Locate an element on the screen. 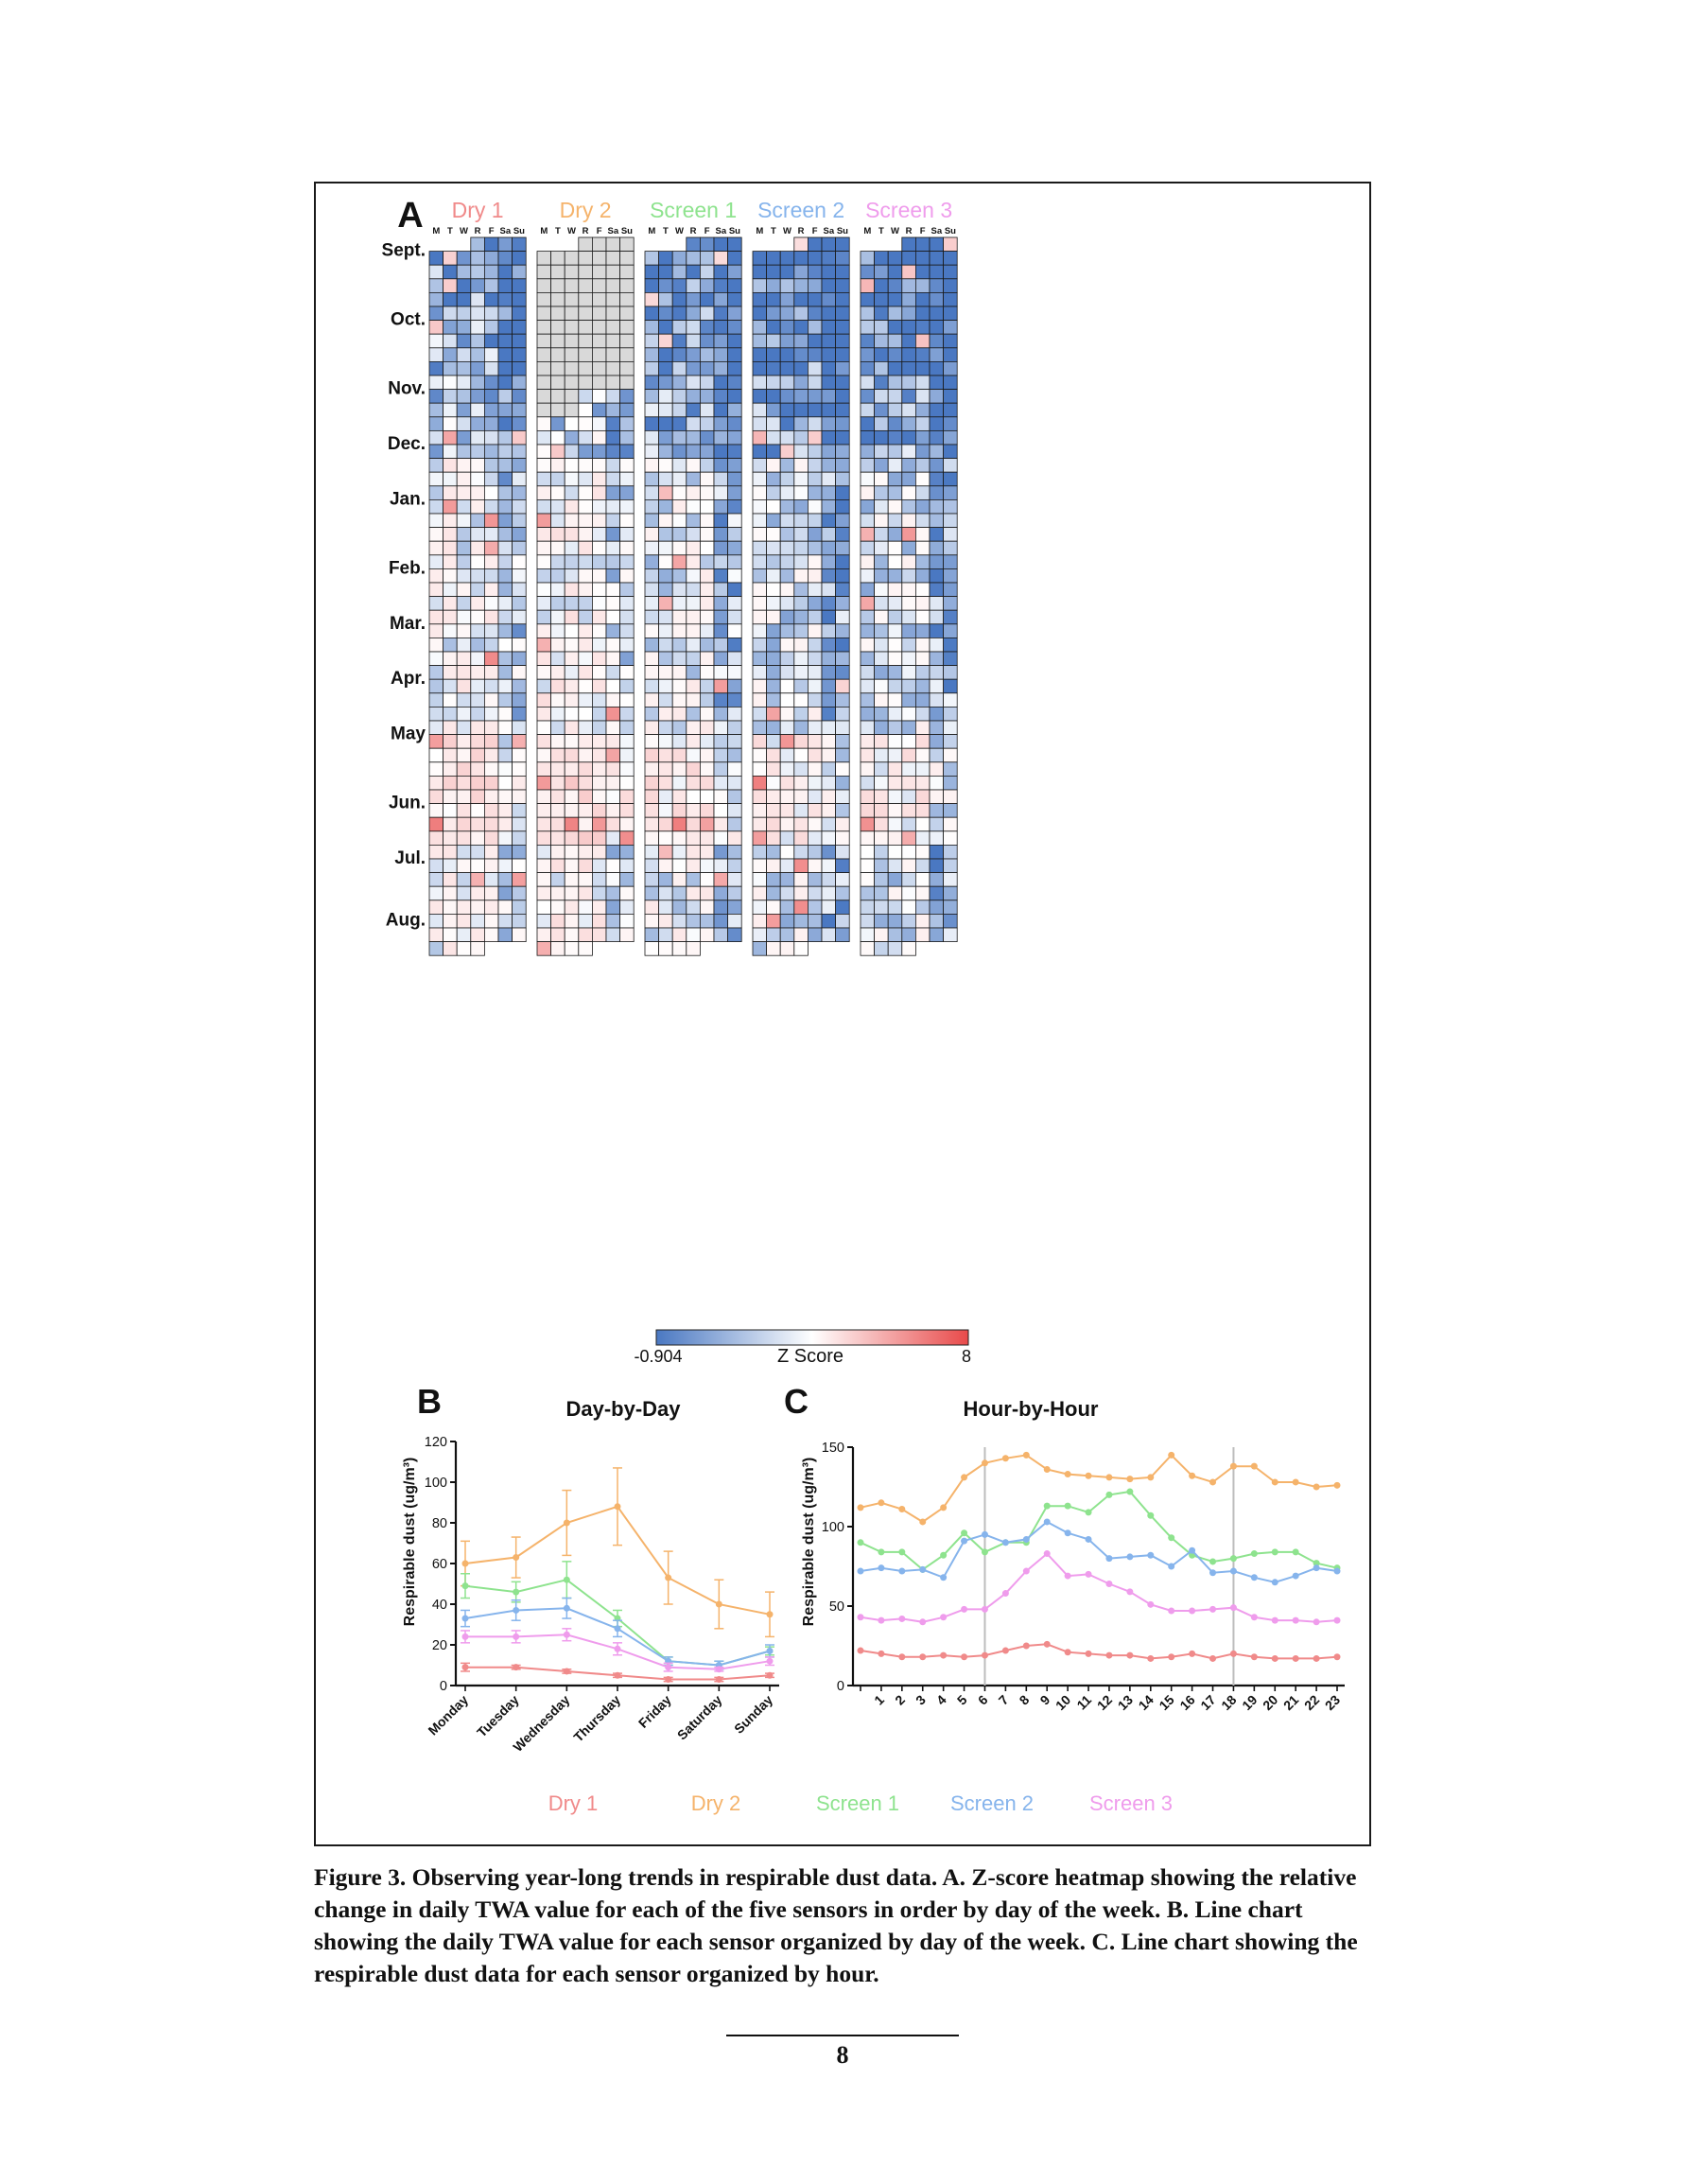 This screenshot has height=2184, width=1687. heatmap-title-screen-2: Screen 2 is located at coordinates (800, 210).